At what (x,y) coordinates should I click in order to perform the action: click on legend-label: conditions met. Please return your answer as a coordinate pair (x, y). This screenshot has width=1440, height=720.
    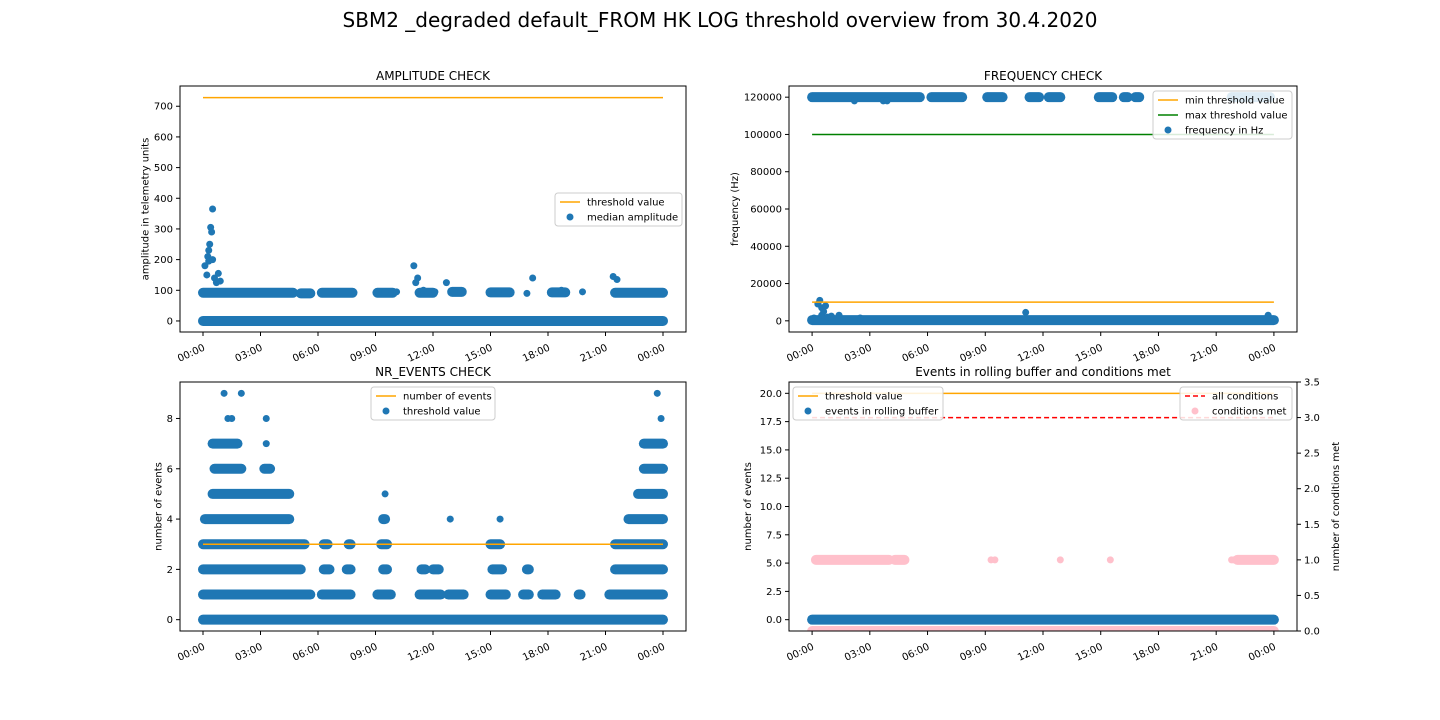
    Looking at the image, I should click on (1249, 412).